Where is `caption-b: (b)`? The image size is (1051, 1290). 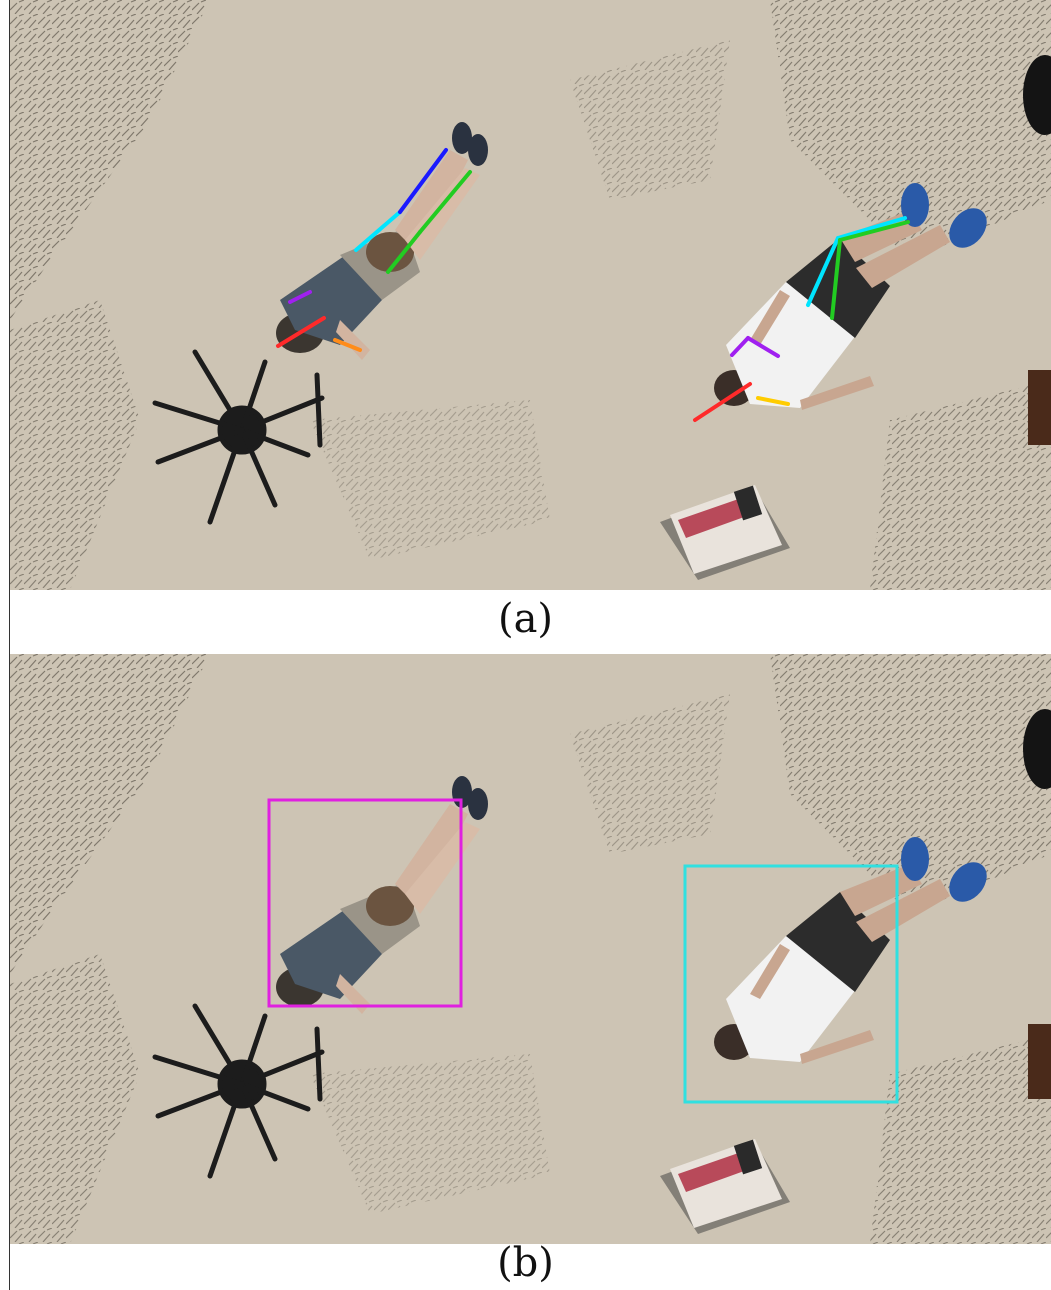
caption-b: (b) is located at coordinates (525, 1263).